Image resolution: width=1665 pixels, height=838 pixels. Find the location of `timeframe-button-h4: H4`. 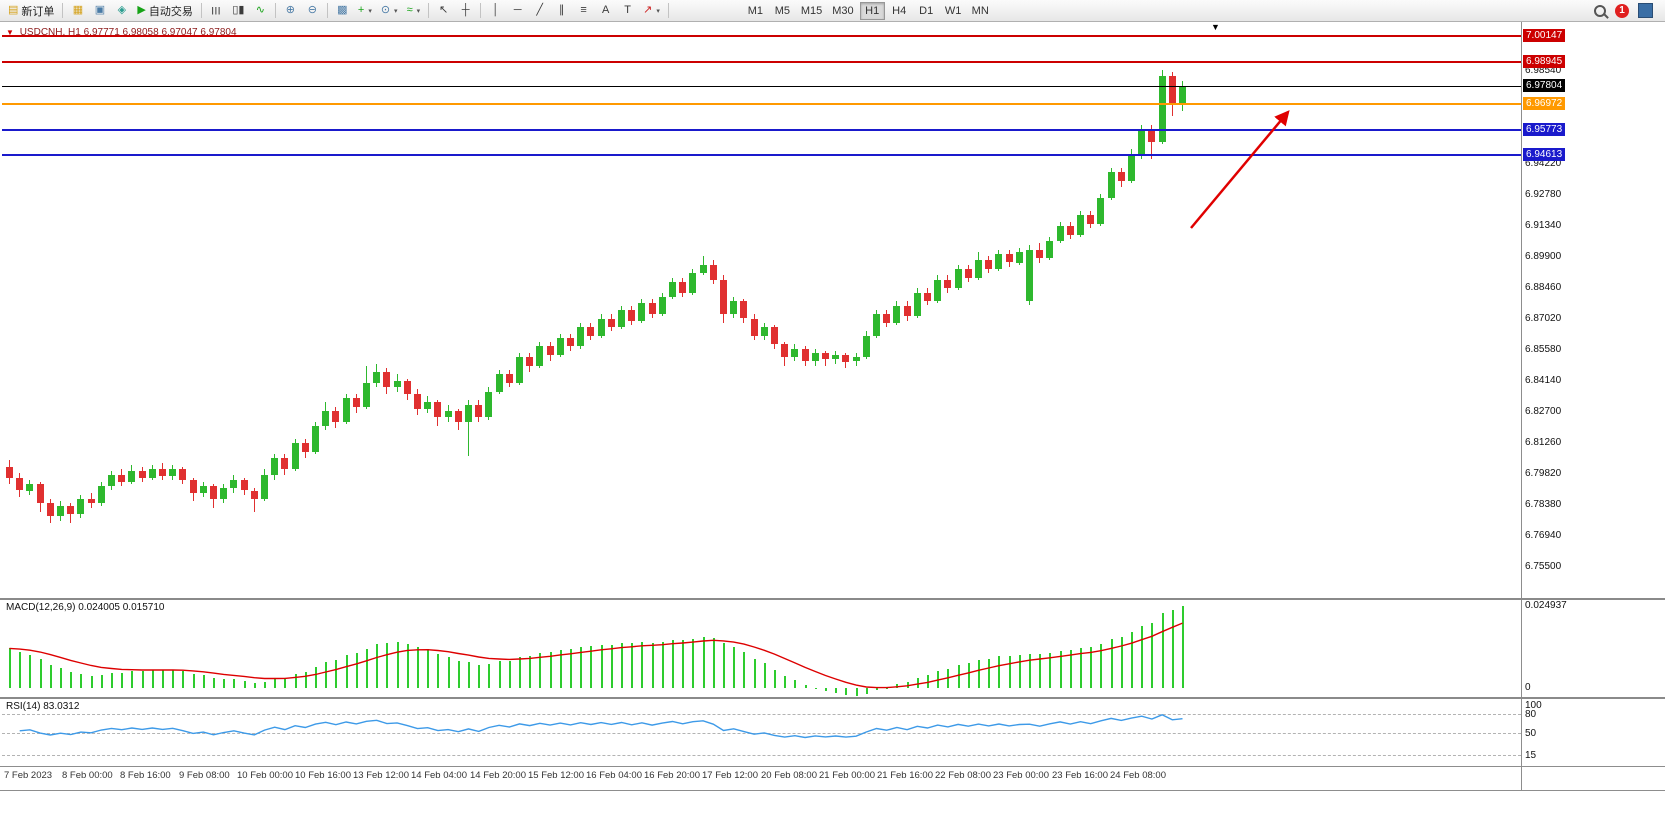

timeframe-button-h4: H4 is located at coordinates (899, 10).